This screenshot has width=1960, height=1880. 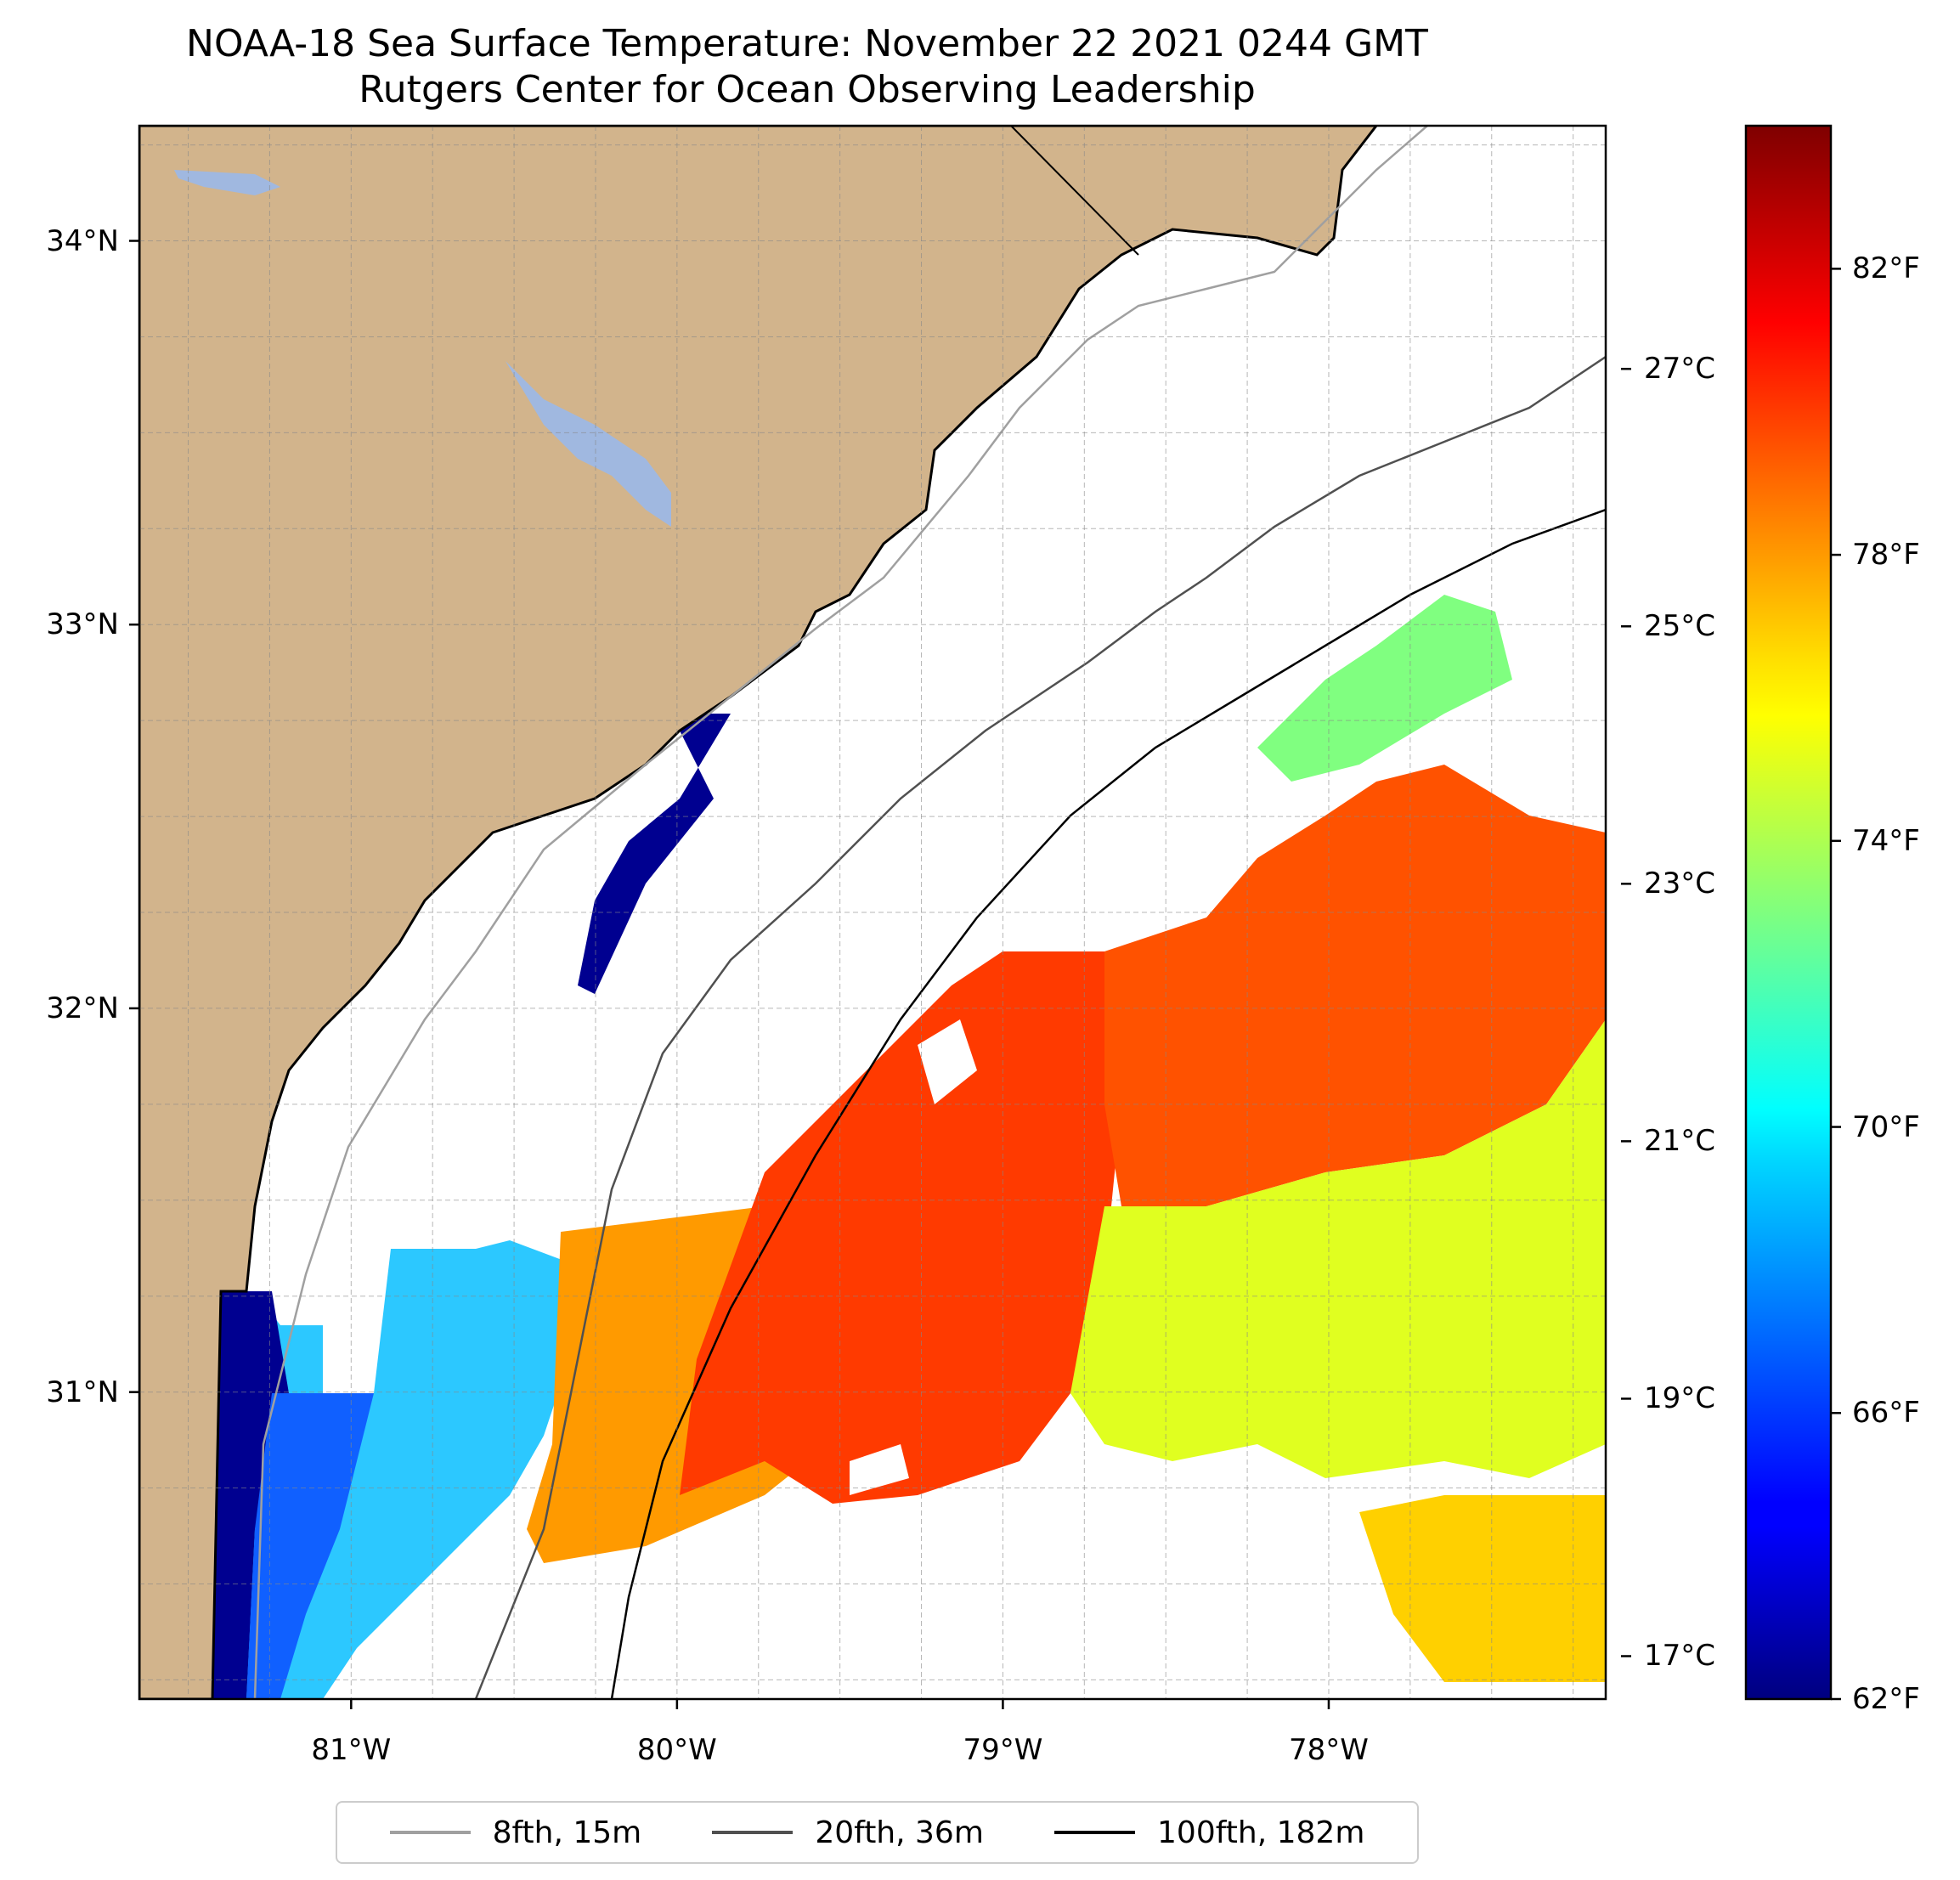 What do you see at coordinates (901, 1228) in the screenshot?
I see `sst-warm-core` at bounding box center [901, 1228].